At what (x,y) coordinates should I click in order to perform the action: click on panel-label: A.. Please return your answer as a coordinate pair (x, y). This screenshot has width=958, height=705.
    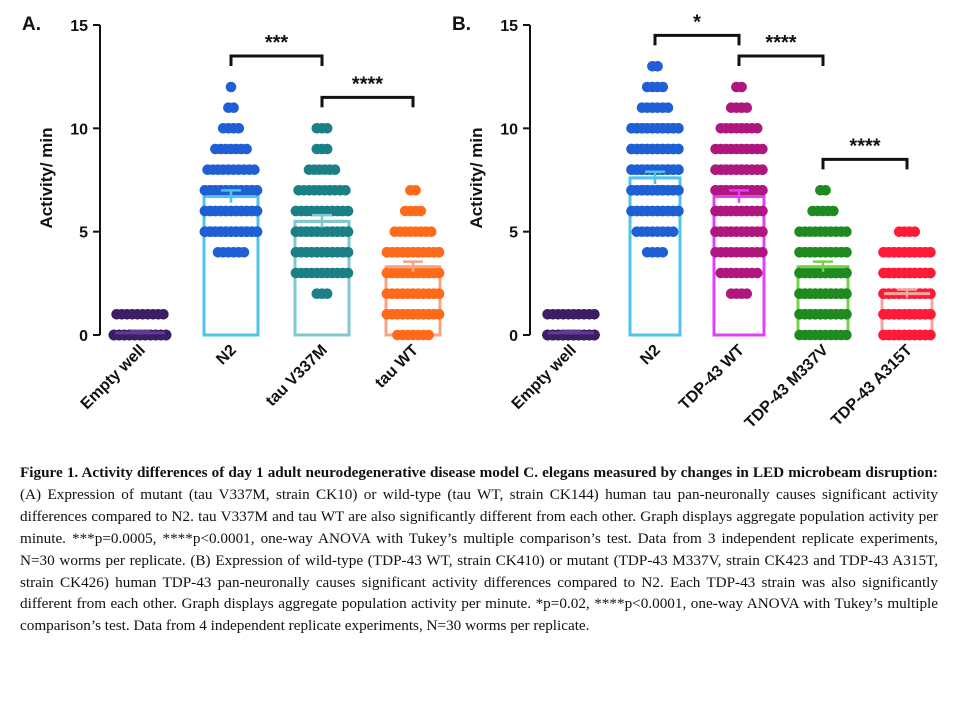
    Looking at the image, I should click on (31, 24).